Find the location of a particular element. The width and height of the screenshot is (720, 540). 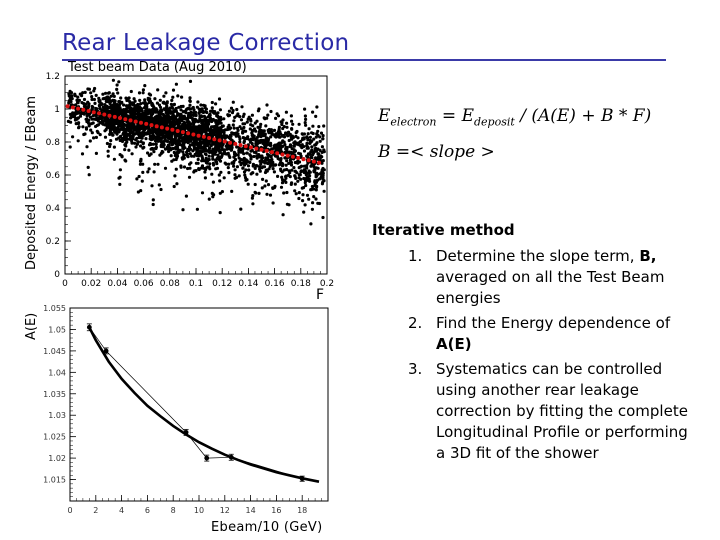

eq-e: E is located at coordinates (384, 116).